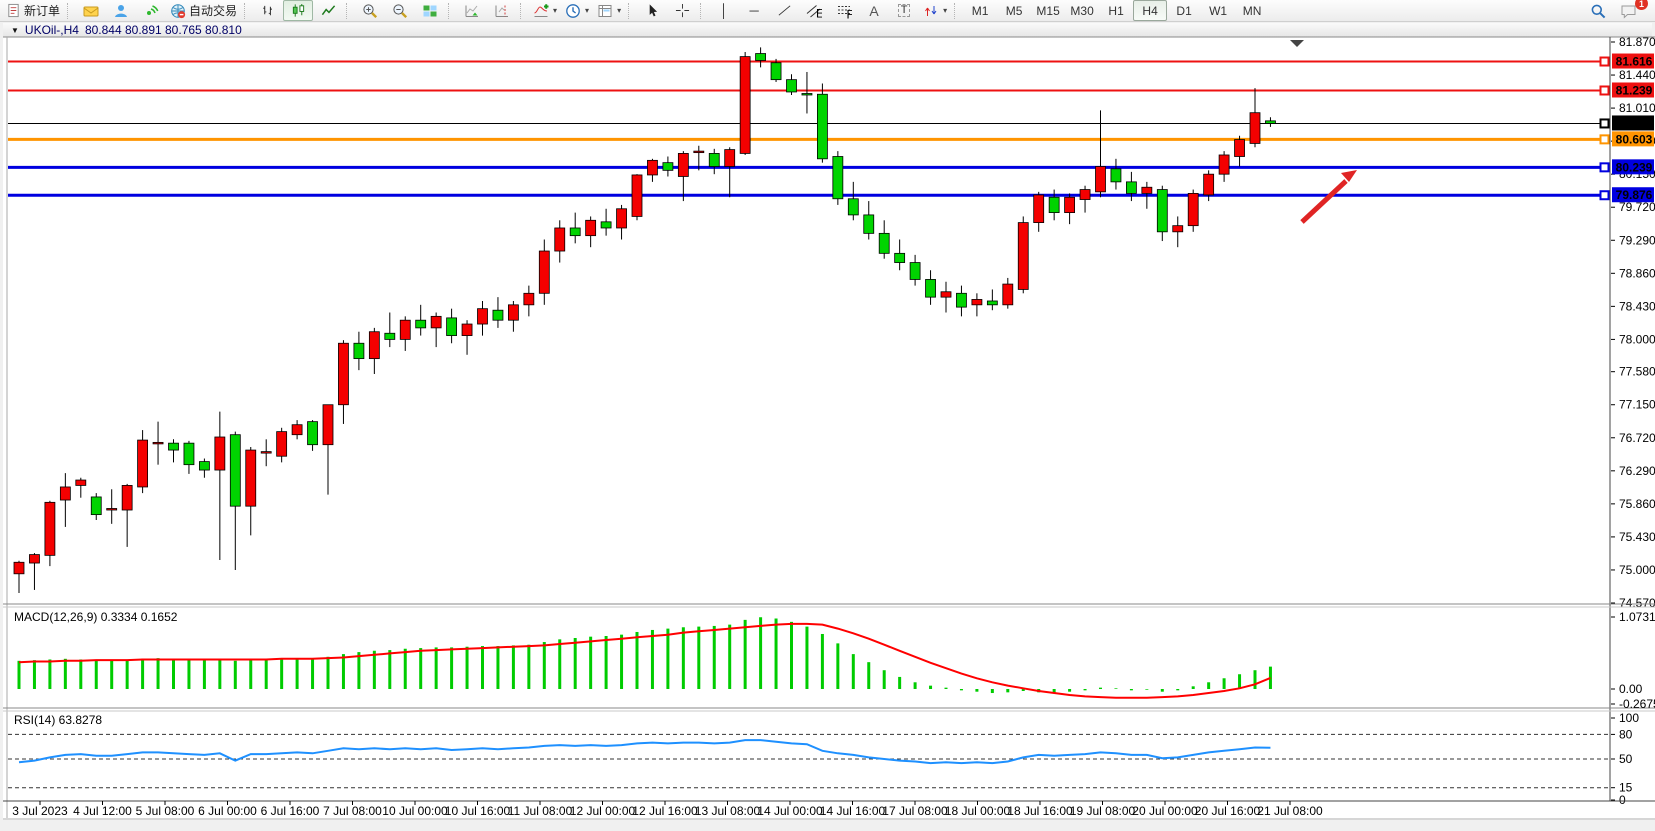 The image size is (1655, 831). I want to click on periods-button: ▾, so click(577, 10).